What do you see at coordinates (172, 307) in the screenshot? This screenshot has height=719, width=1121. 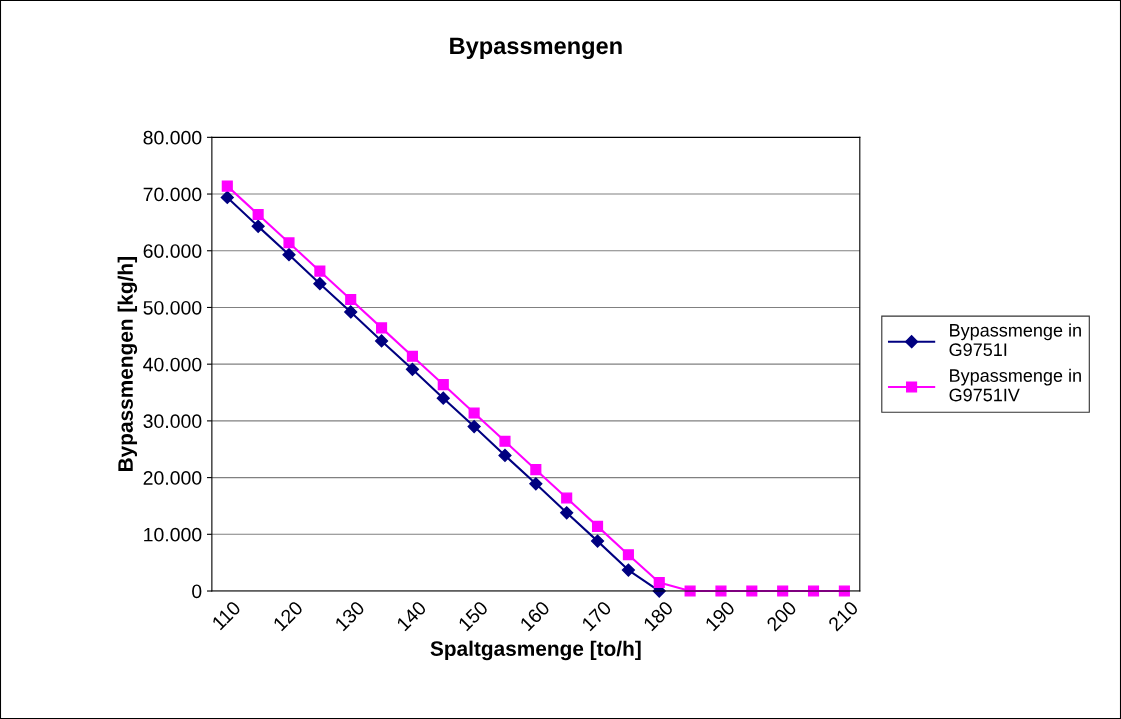 I see `y-tick-label: 50.000` at bounding box center [172, 307].